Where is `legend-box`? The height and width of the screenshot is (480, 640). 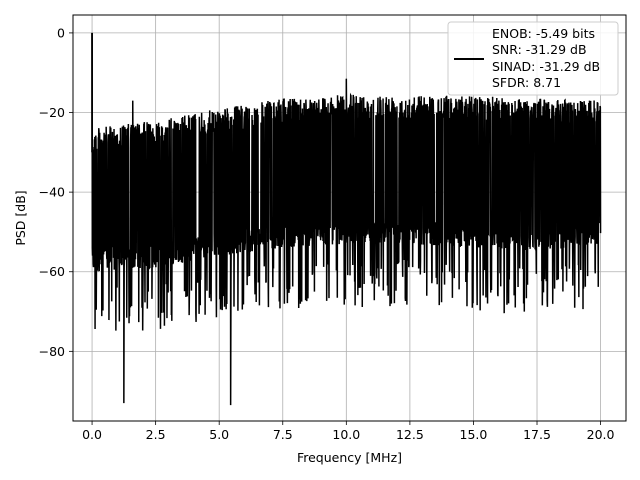
legend-box is located at coordinates (533, 58).